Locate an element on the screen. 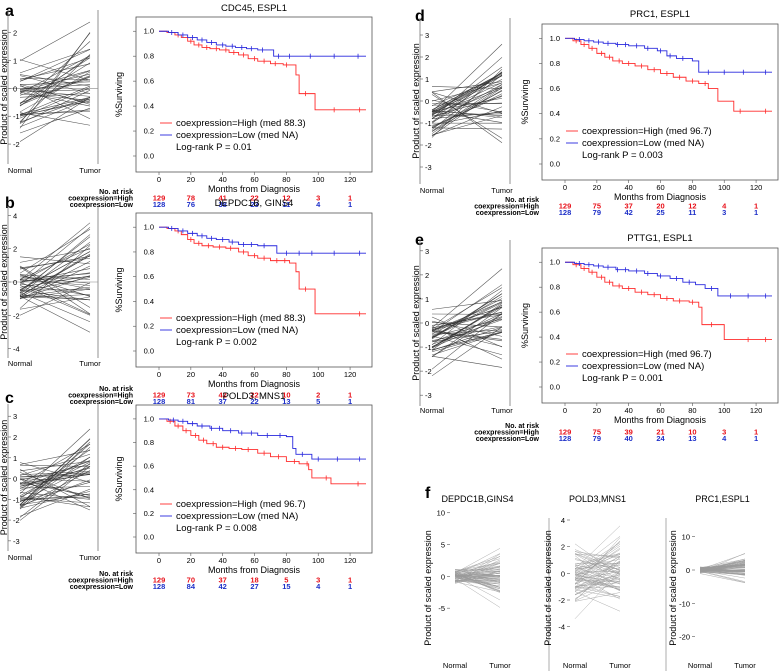 The height and width of the screenshot is (671, 783). risk-value-low: 25 is located at coordinates (660, 212).